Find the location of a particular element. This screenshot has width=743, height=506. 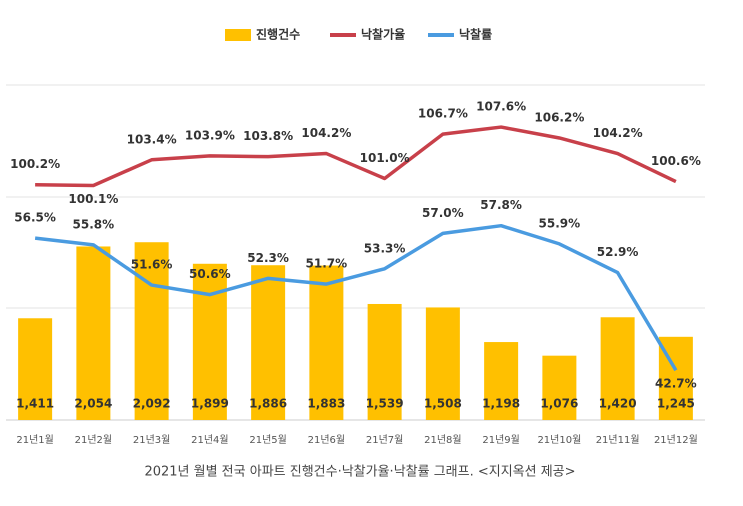

value-label: 1,411 is located at coordinates (35, 404).